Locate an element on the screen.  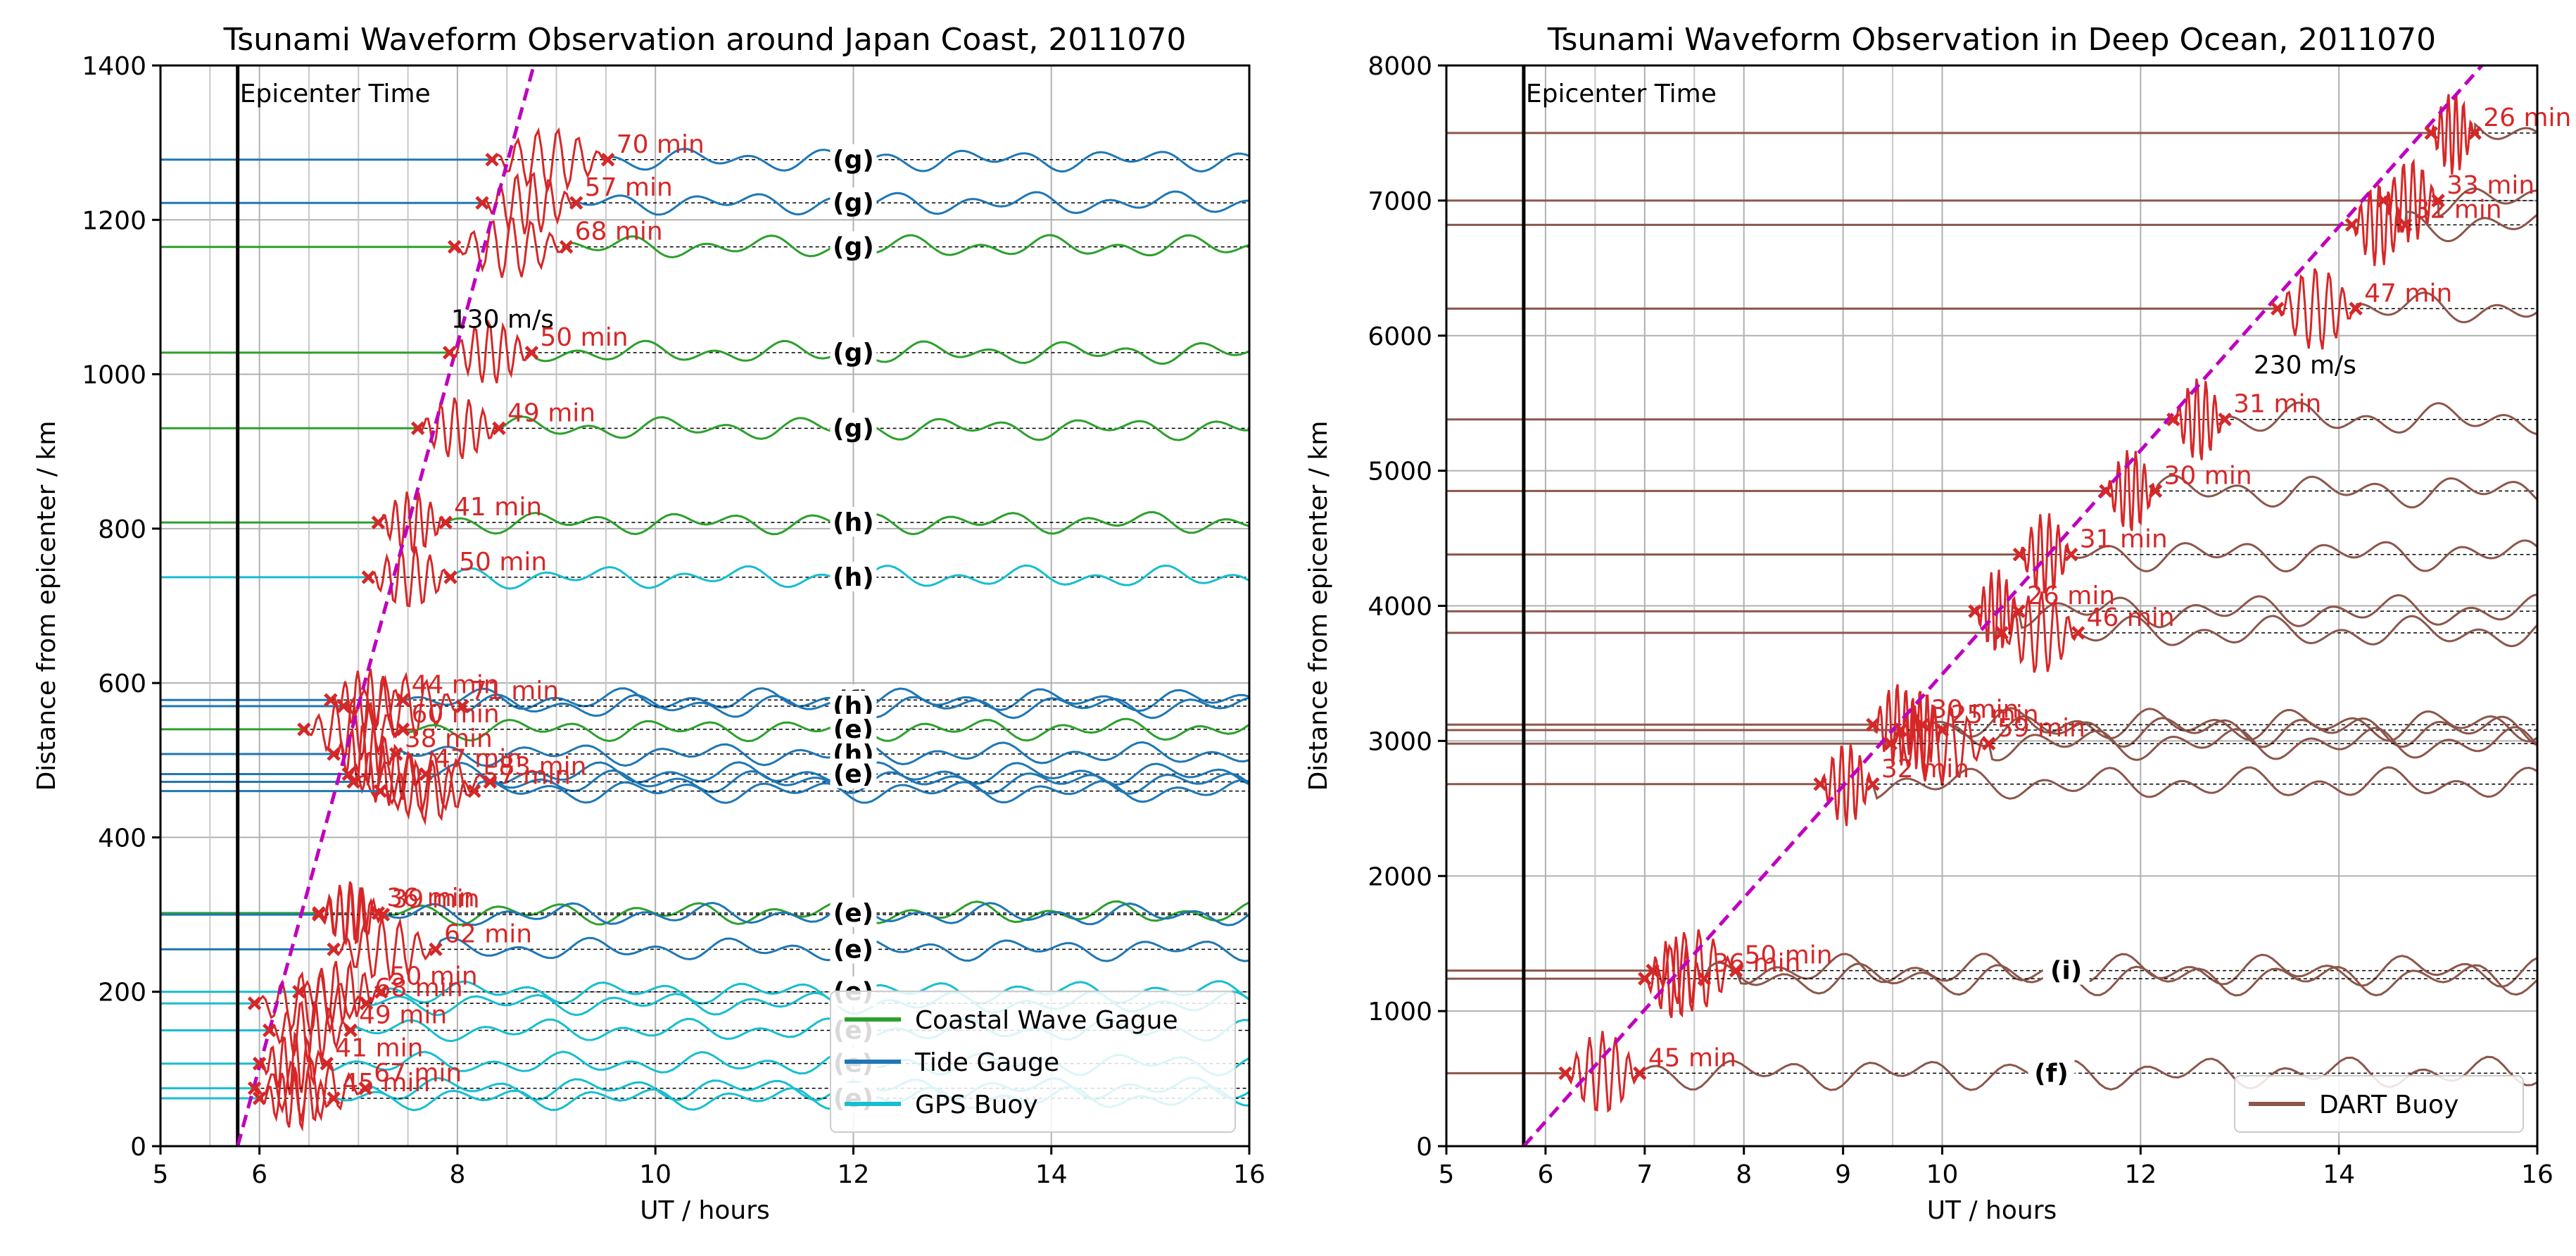
legend-label: DART Buoy is located at coordinates (2388, 1105).